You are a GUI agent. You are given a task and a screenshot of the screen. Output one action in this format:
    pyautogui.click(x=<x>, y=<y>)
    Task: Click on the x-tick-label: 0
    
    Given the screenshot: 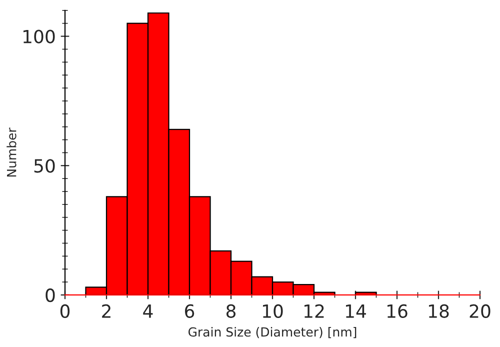 What is the action you would take?
    pyautogui.click(x=65, y=311)
    